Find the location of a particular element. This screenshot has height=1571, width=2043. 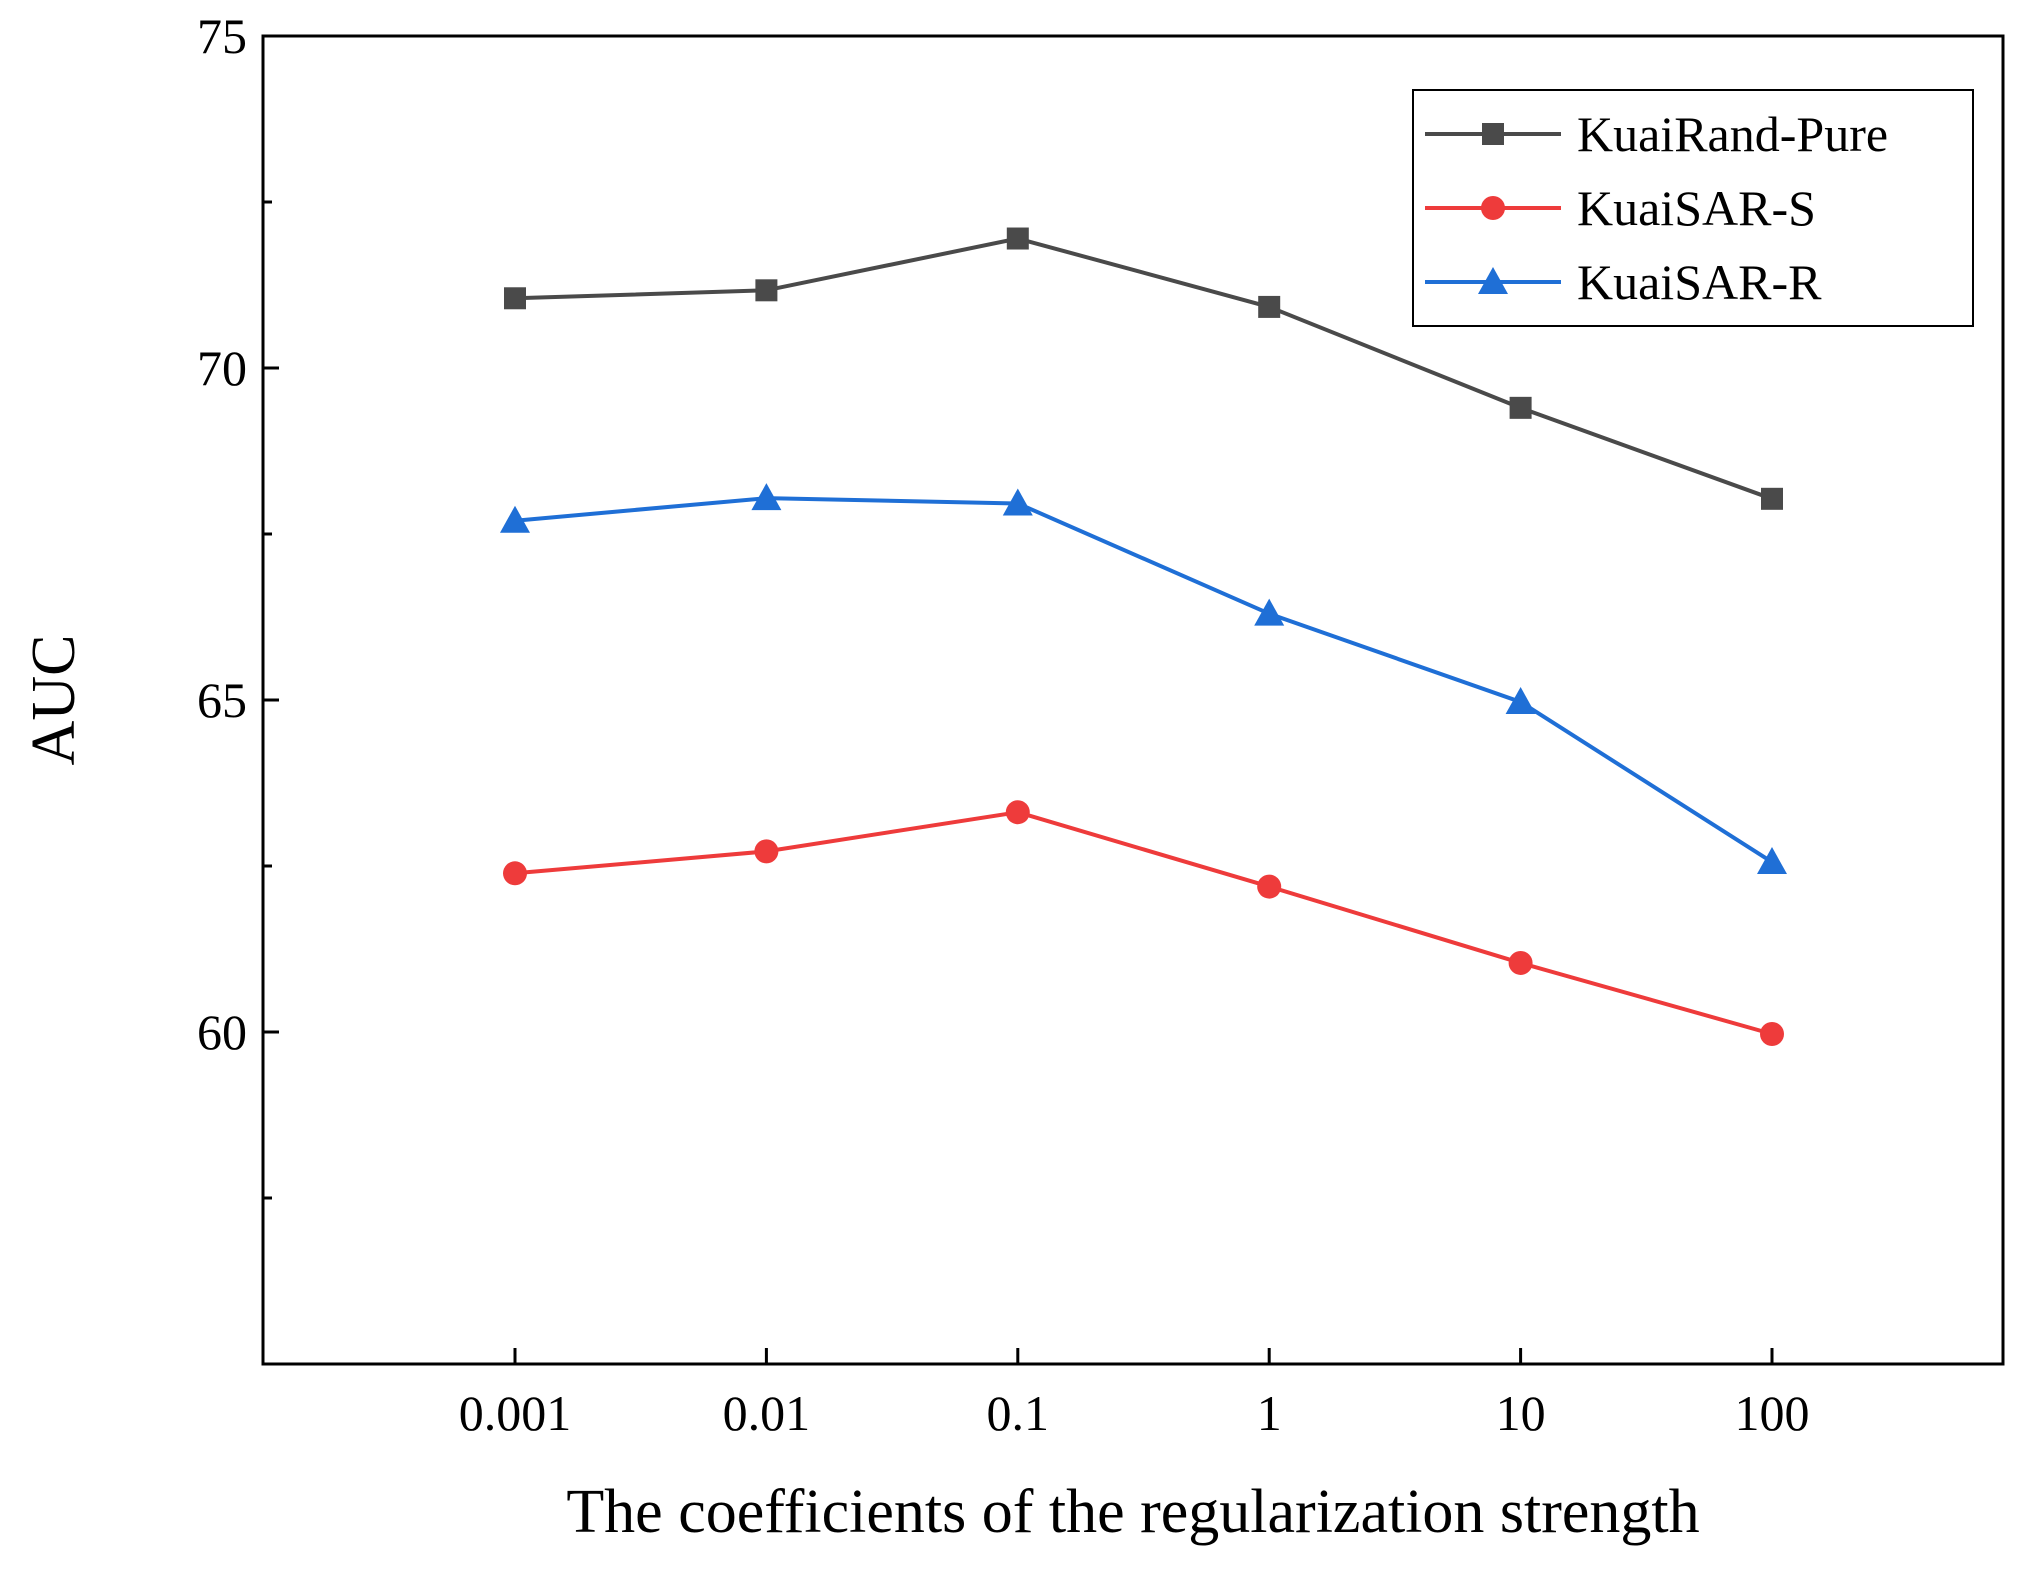

y-axis: 60 65 70 75 is located at coordinates (238, 687).